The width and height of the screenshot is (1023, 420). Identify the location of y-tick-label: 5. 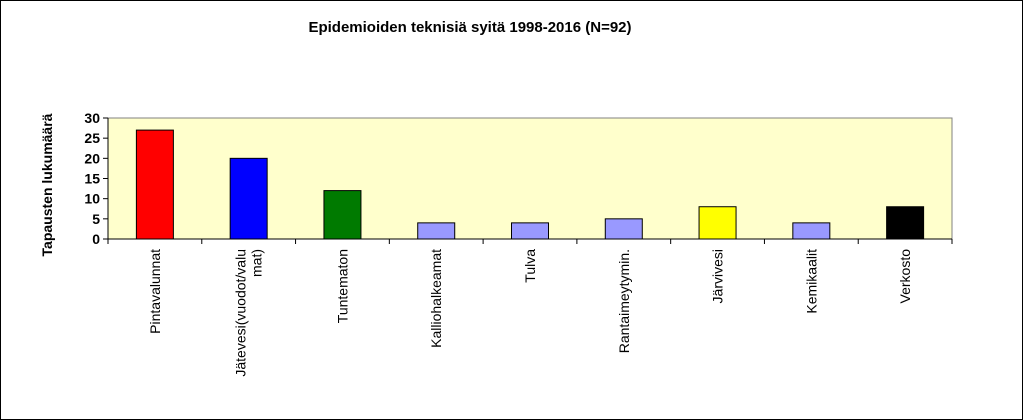
(96, 219).